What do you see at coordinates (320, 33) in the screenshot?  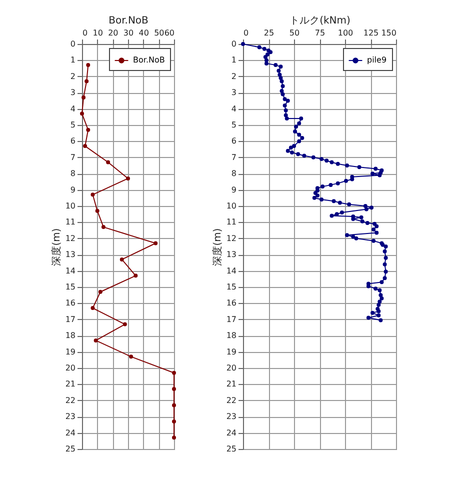 I see `x-tick-label: 75` at bounding box center [320, 33].